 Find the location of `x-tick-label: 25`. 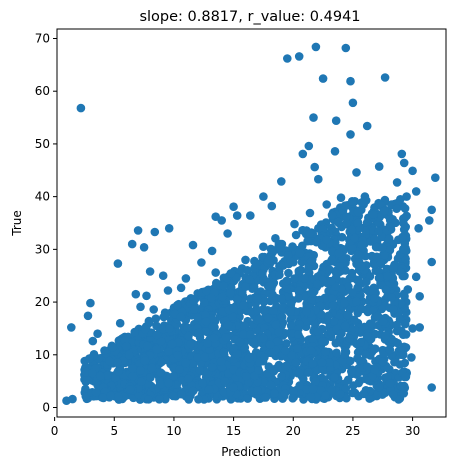

x-tick-label: 25 is located at coordinates (352, 431).